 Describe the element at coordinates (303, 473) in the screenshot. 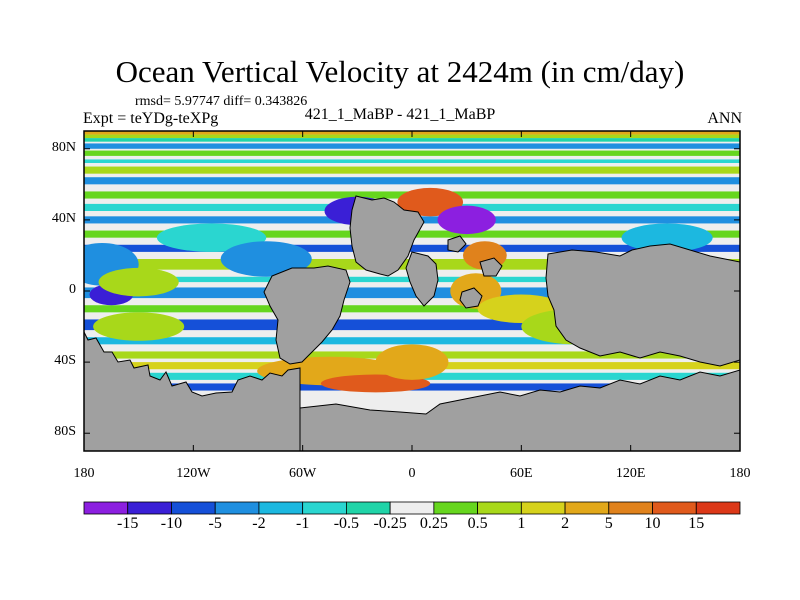

I see `x-tick-label: 60W` at that location.